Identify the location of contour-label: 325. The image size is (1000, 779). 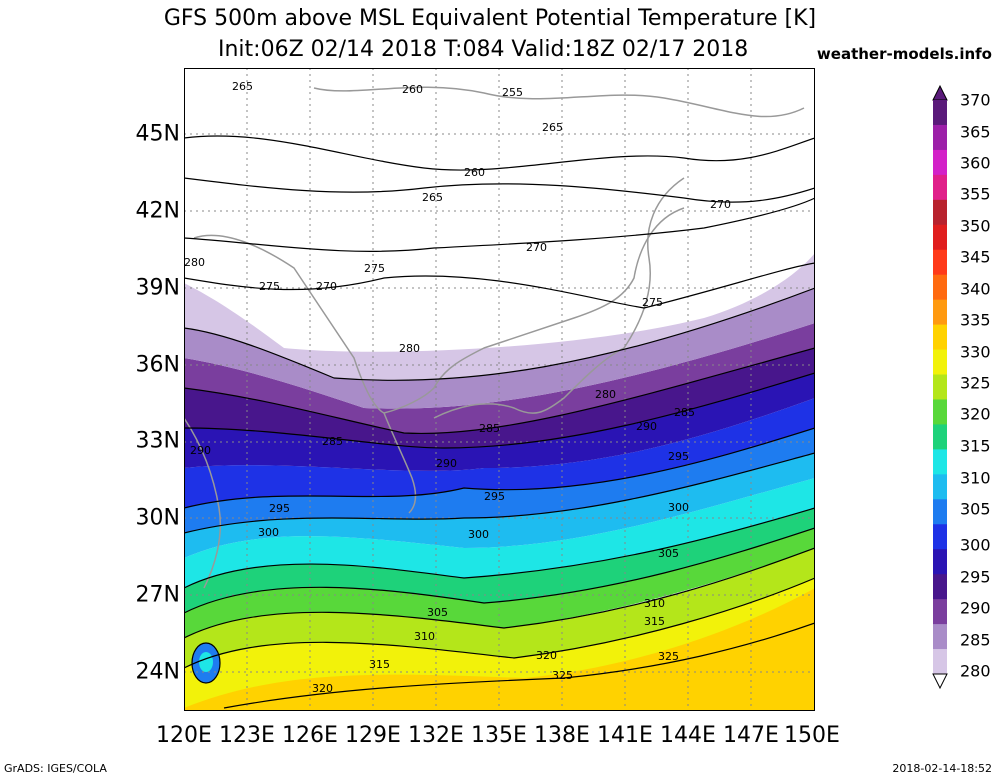
(562, 675).